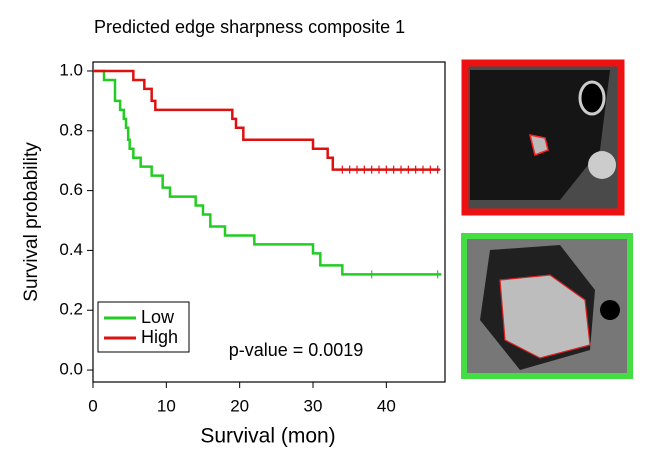  Describe the element at coordinates (158, 317) in the screenshot. I see `legend-label: Low` at that location.